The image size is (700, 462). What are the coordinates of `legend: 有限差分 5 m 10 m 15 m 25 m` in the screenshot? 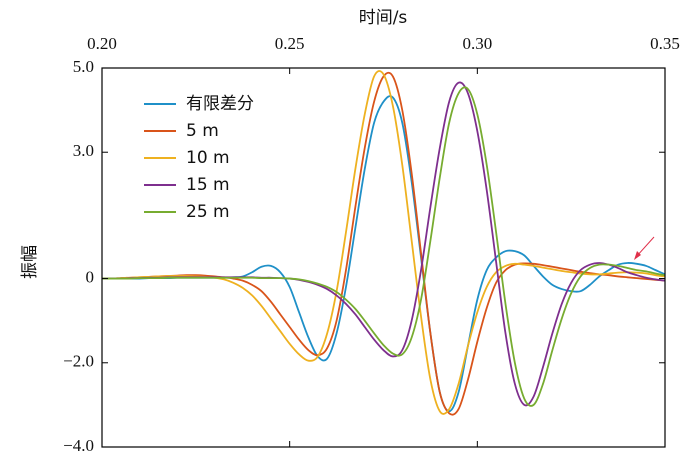 It's located at (199, 158).